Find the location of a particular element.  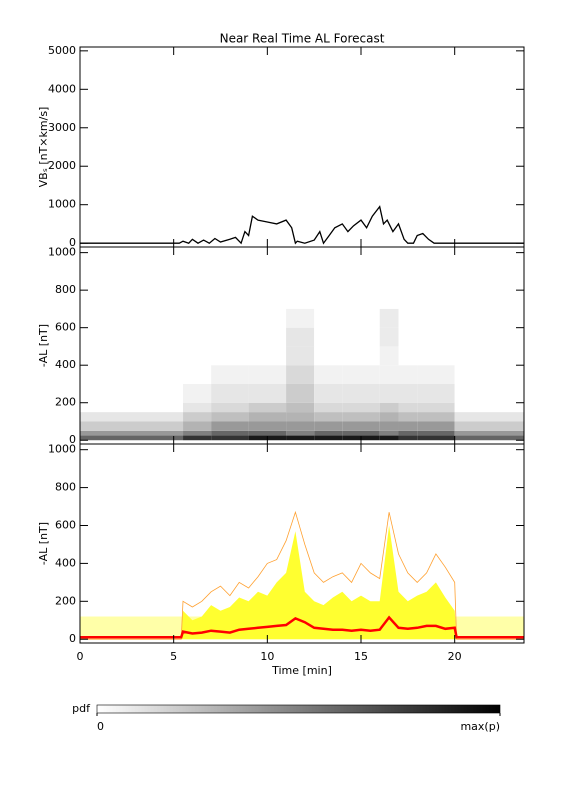

y-axis-label: VBₛ [nT×km/s] is located at coordinates (43, 147).